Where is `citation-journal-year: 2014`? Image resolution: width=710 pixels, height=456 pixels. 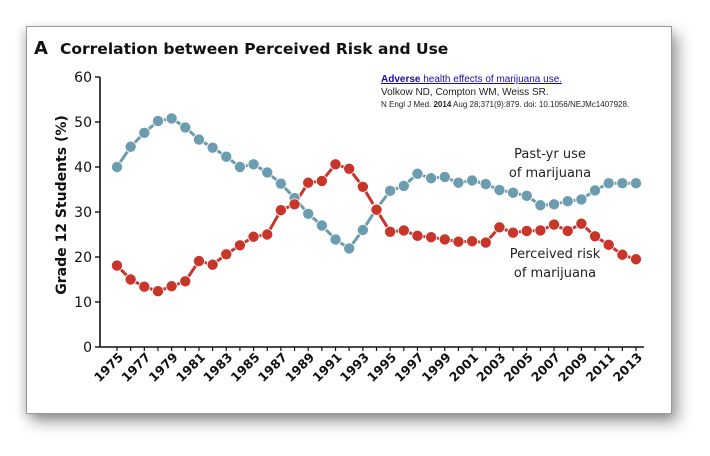
citation-journal-year: 2014 is located at coordinates (442, 104).